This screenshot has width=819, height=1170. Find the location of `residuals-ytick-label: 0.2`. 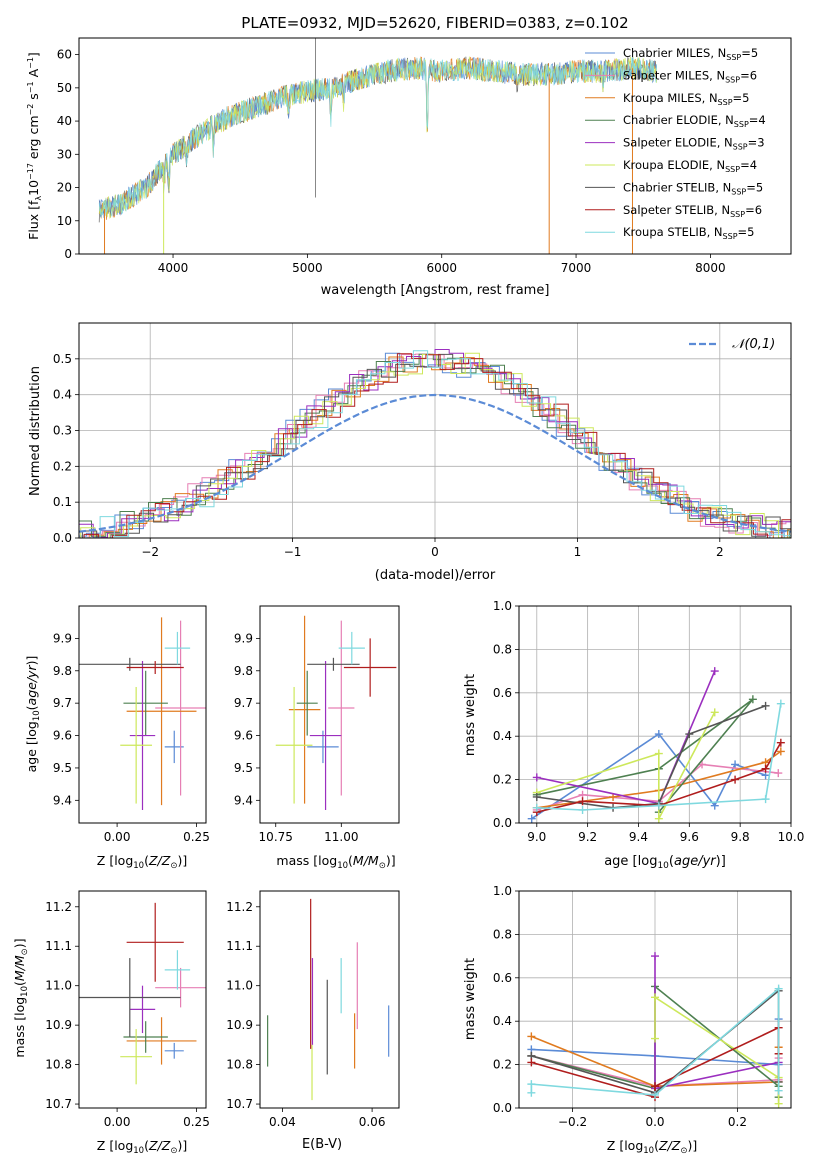

residuals-ytick-label: 0.2 is located at coordinates (62, 466).